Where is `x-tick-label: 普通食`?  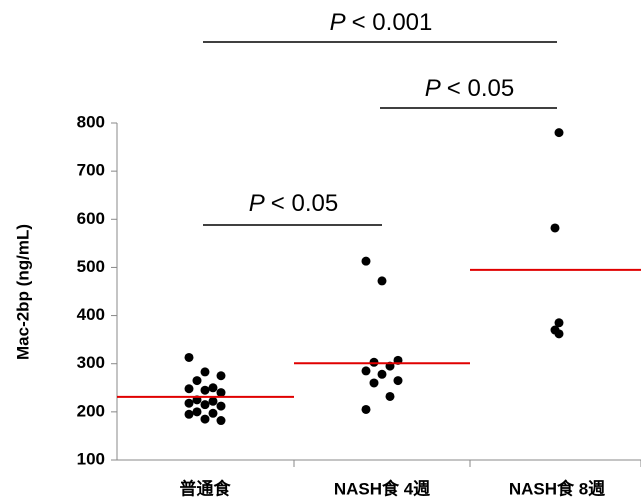 x-tick-label: 普通食 is located at coordinates (206, 488).